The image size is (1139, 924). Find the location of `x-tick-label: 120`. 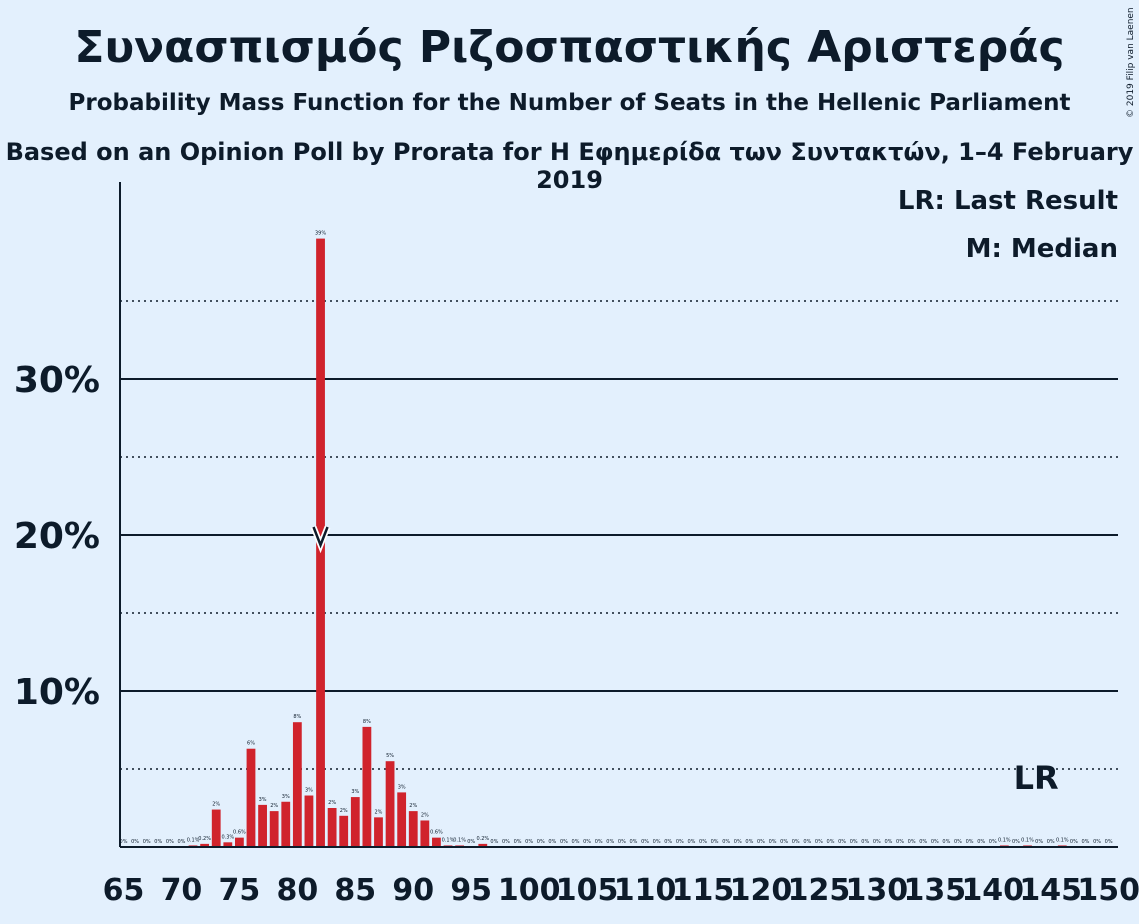

x-tick-label: 120 is located at coordinates (761, 890).